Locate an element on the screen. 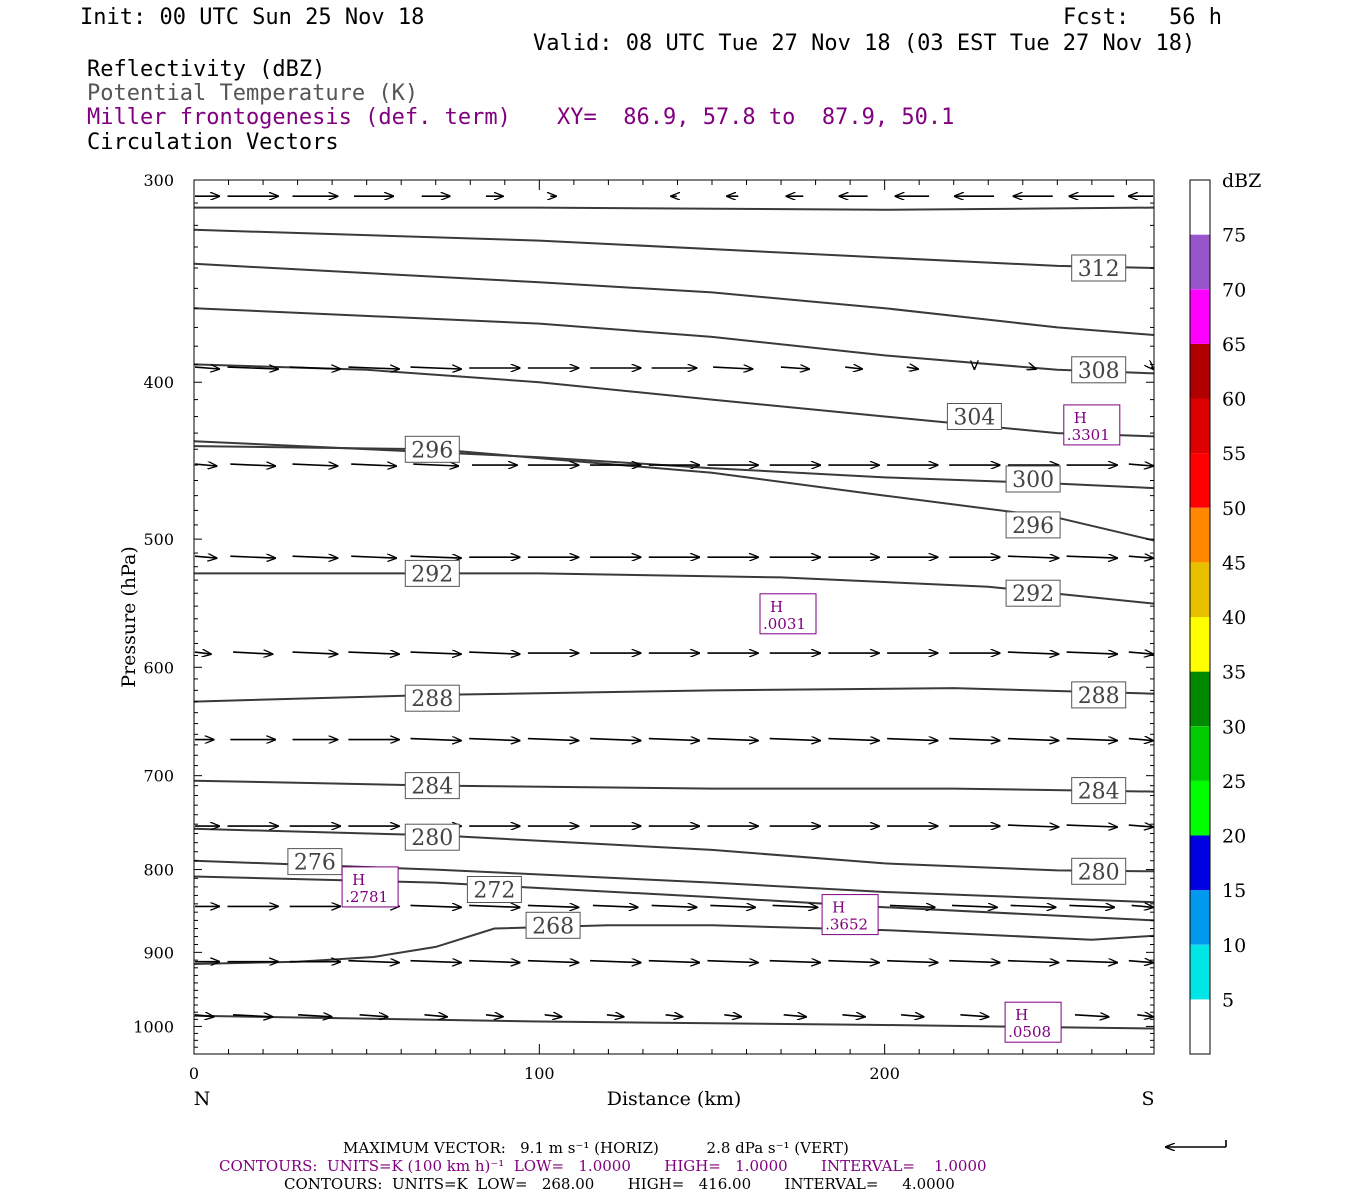 This screenshot has height=1200, width=1350. y-tick-label: 500 is located at coordinates (158, 539).